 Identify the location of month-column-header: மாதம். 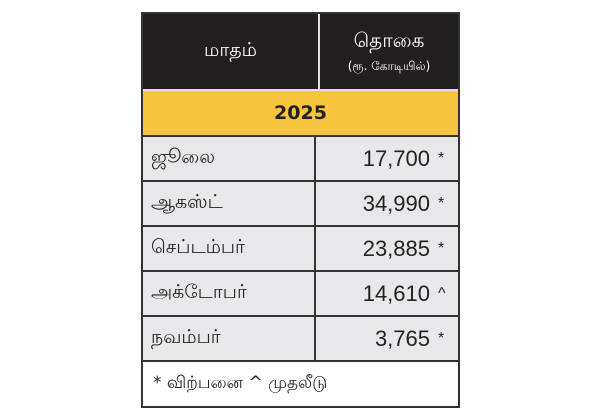
(231, 51).